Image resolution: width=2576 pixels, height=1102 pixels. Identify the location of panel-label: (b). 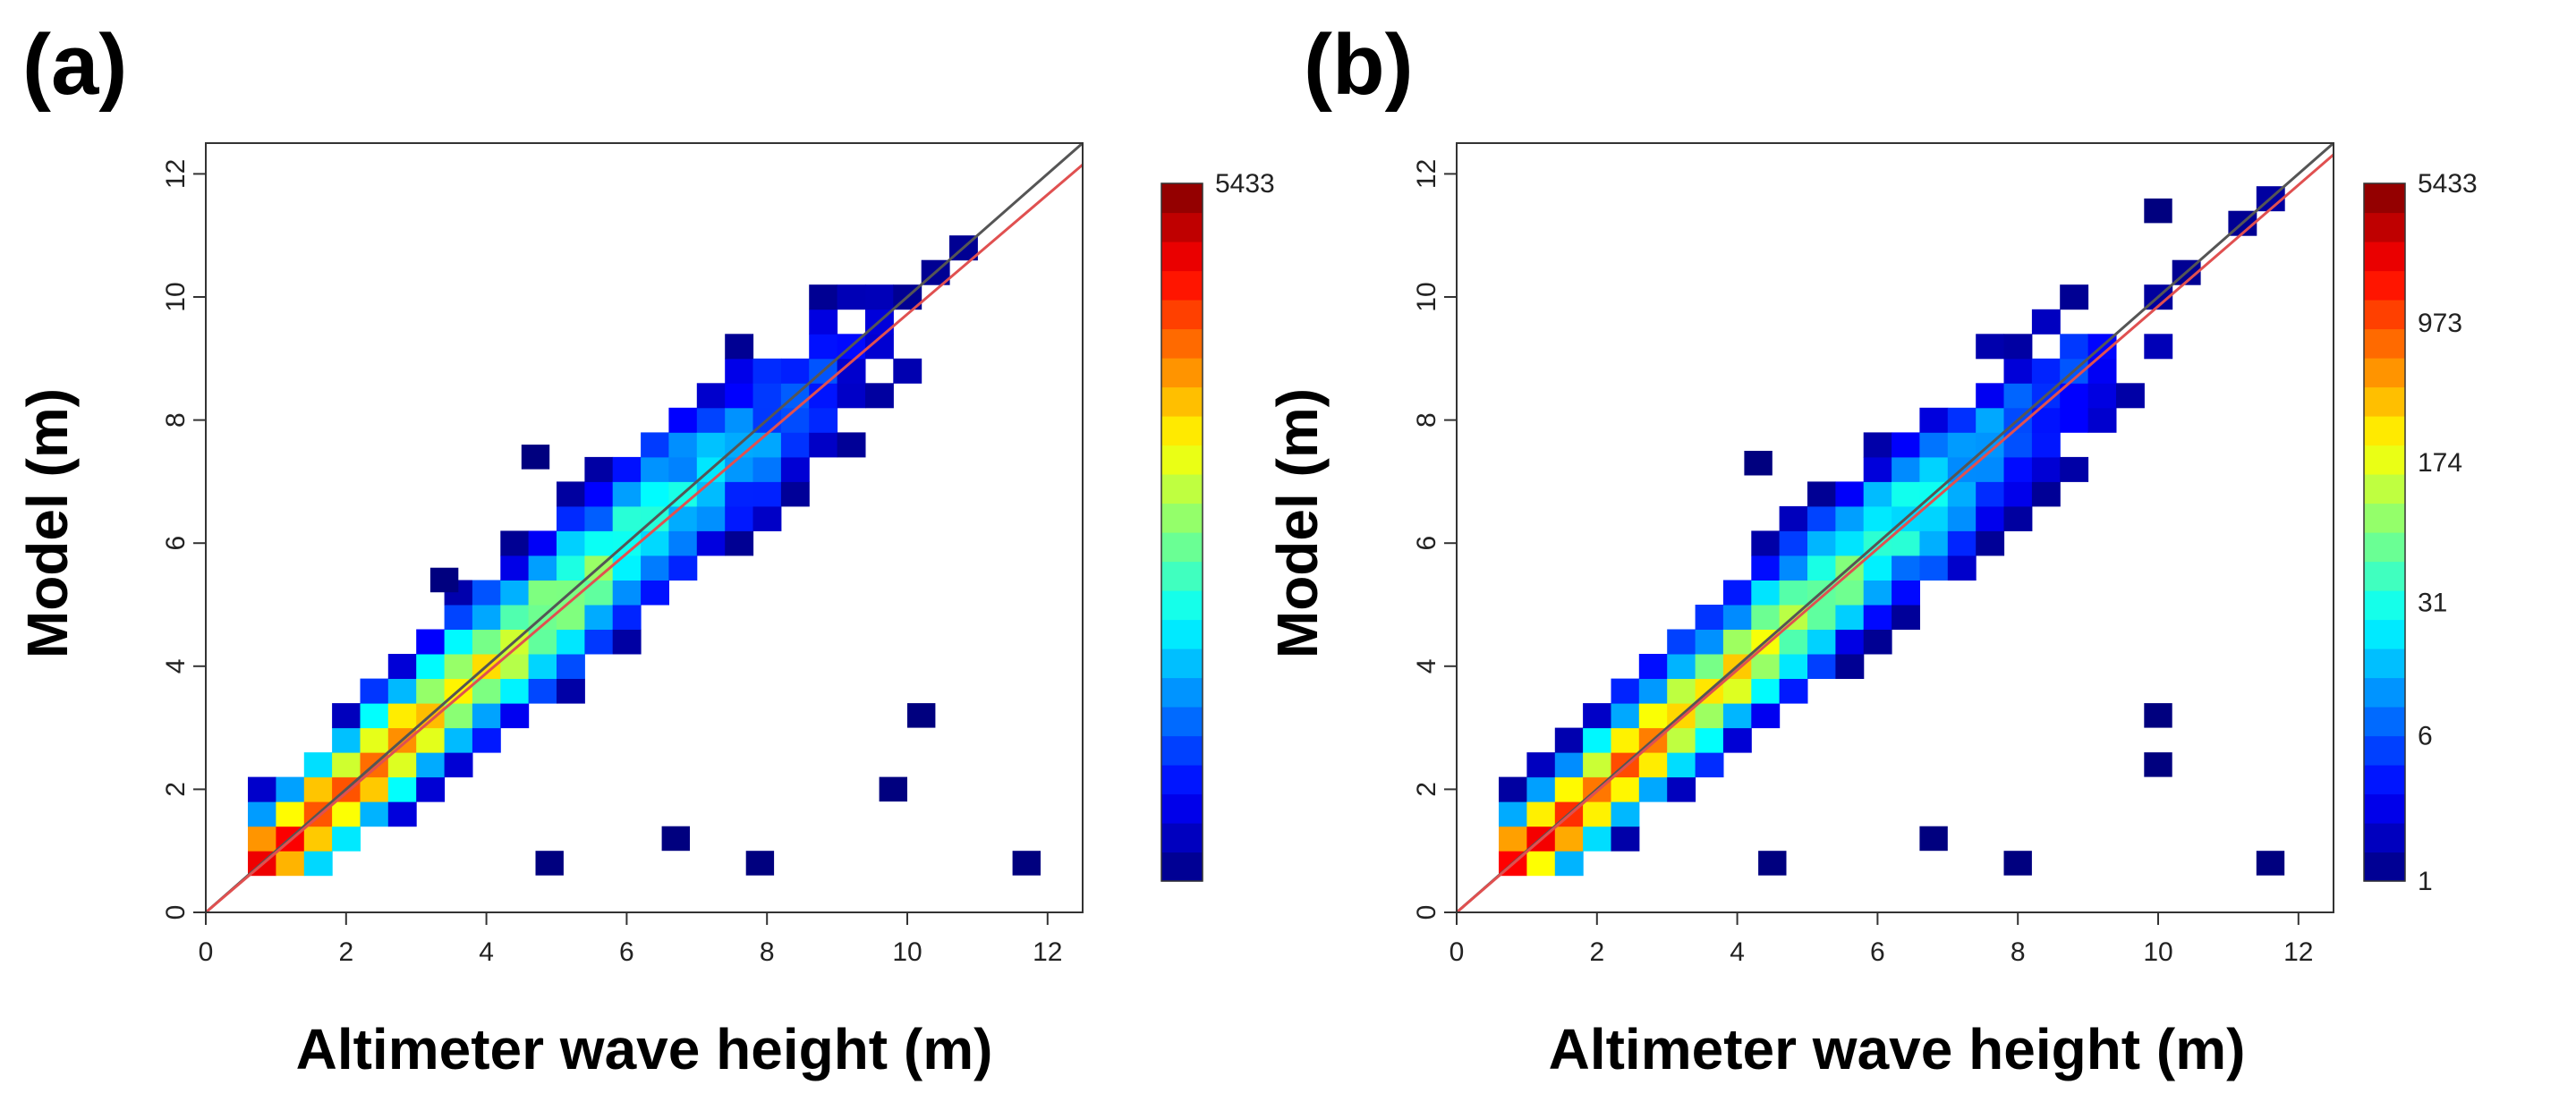
(1359, 65).